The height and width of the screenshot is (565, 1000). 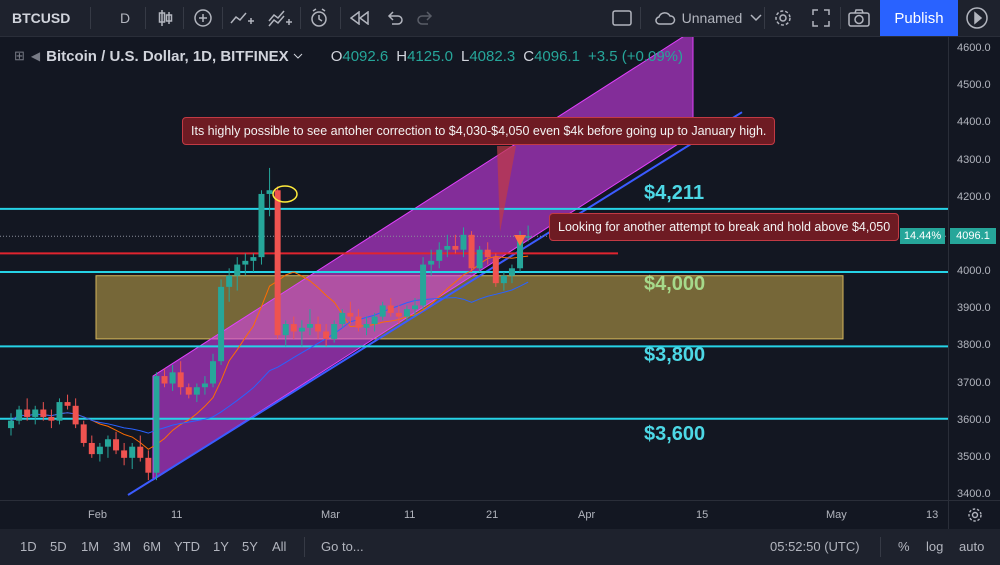 I want to click on range-3m: 3M, so click(x=122, y=546).